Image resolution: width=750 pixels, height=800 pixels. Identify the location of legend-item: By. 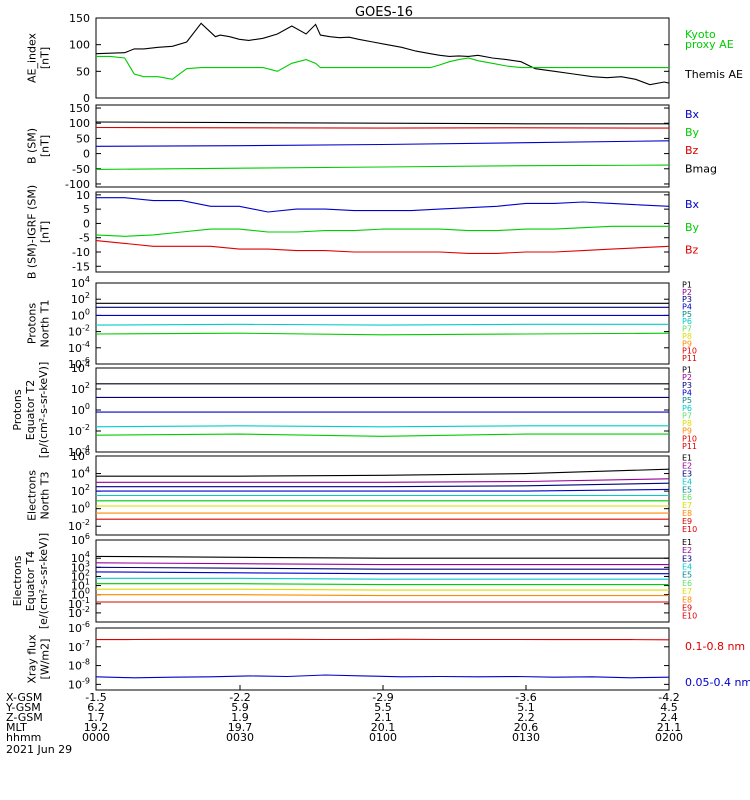
(692, 227).